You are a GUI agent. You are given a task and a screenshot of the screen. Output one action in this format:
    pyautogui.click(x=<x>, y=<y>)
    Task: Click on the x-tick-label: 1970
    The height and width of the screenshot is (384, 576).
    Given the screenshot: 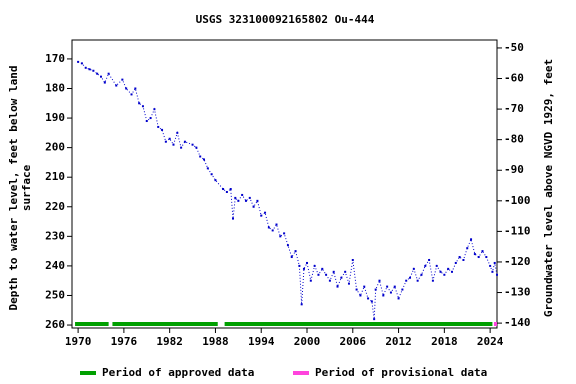 What is the action you would take?
    pyautogui.click(x=78, y=341)
    